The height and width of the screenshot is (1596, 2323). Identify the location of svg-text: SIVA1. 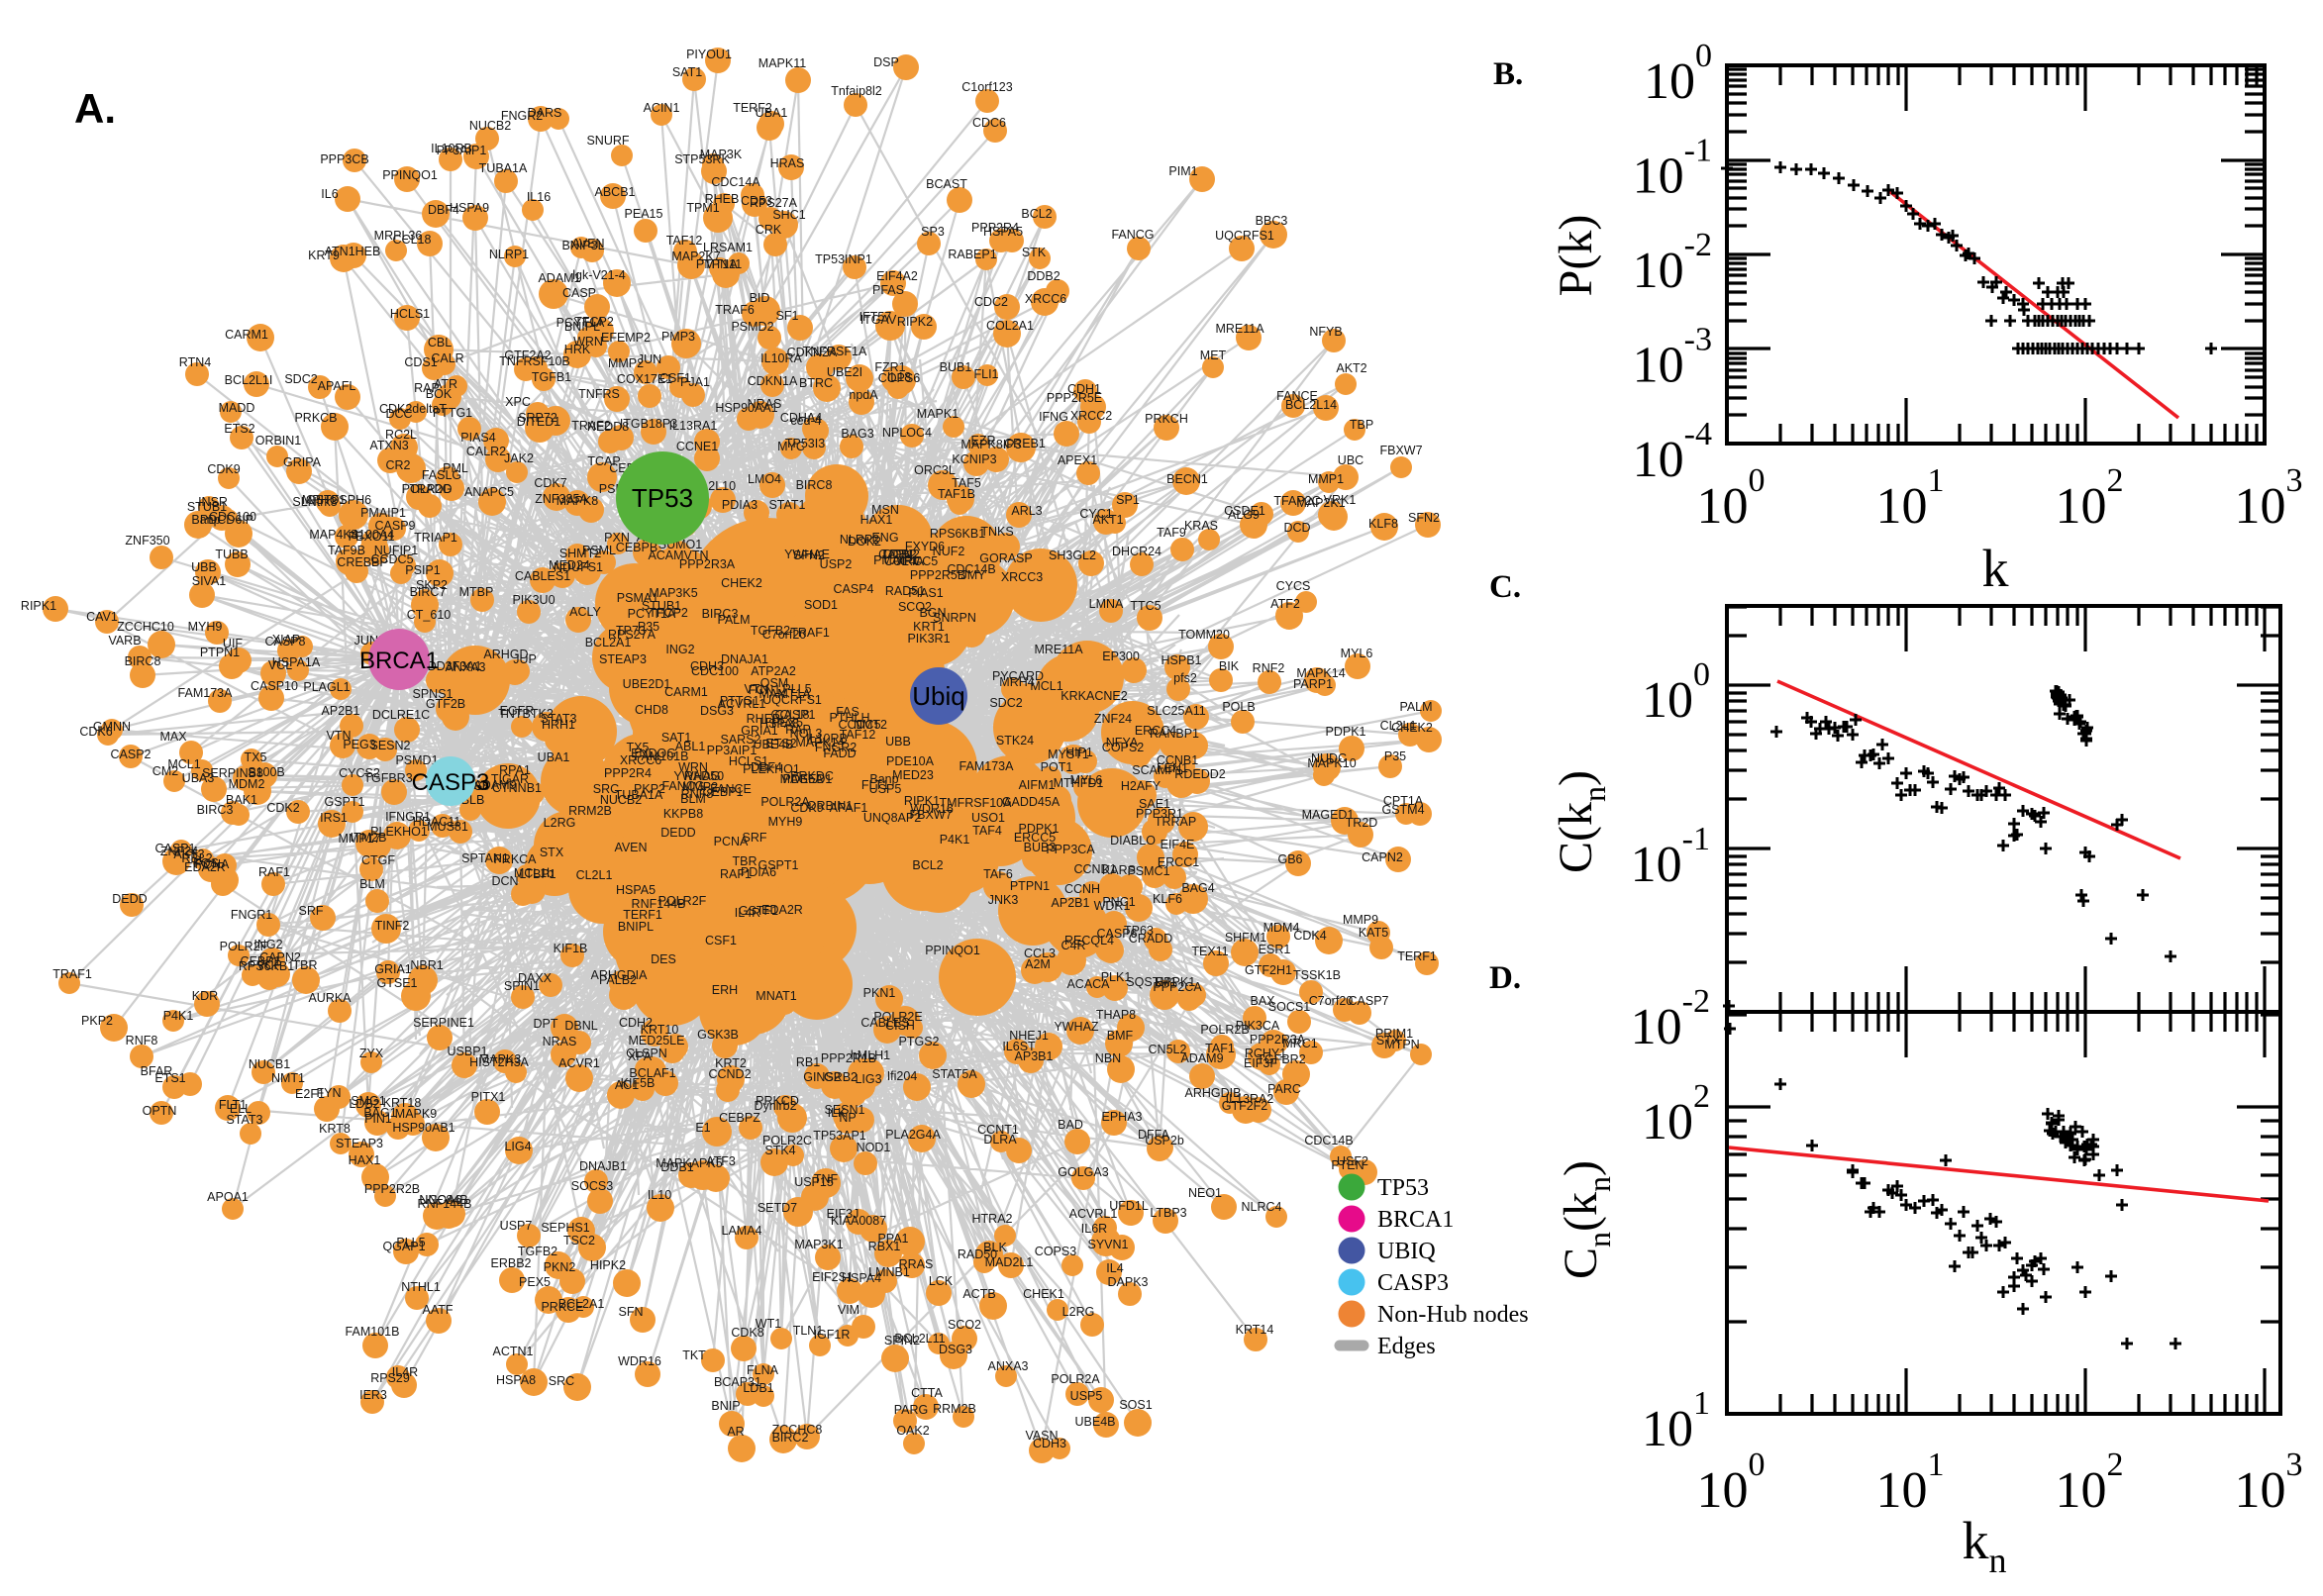
(210, 581).